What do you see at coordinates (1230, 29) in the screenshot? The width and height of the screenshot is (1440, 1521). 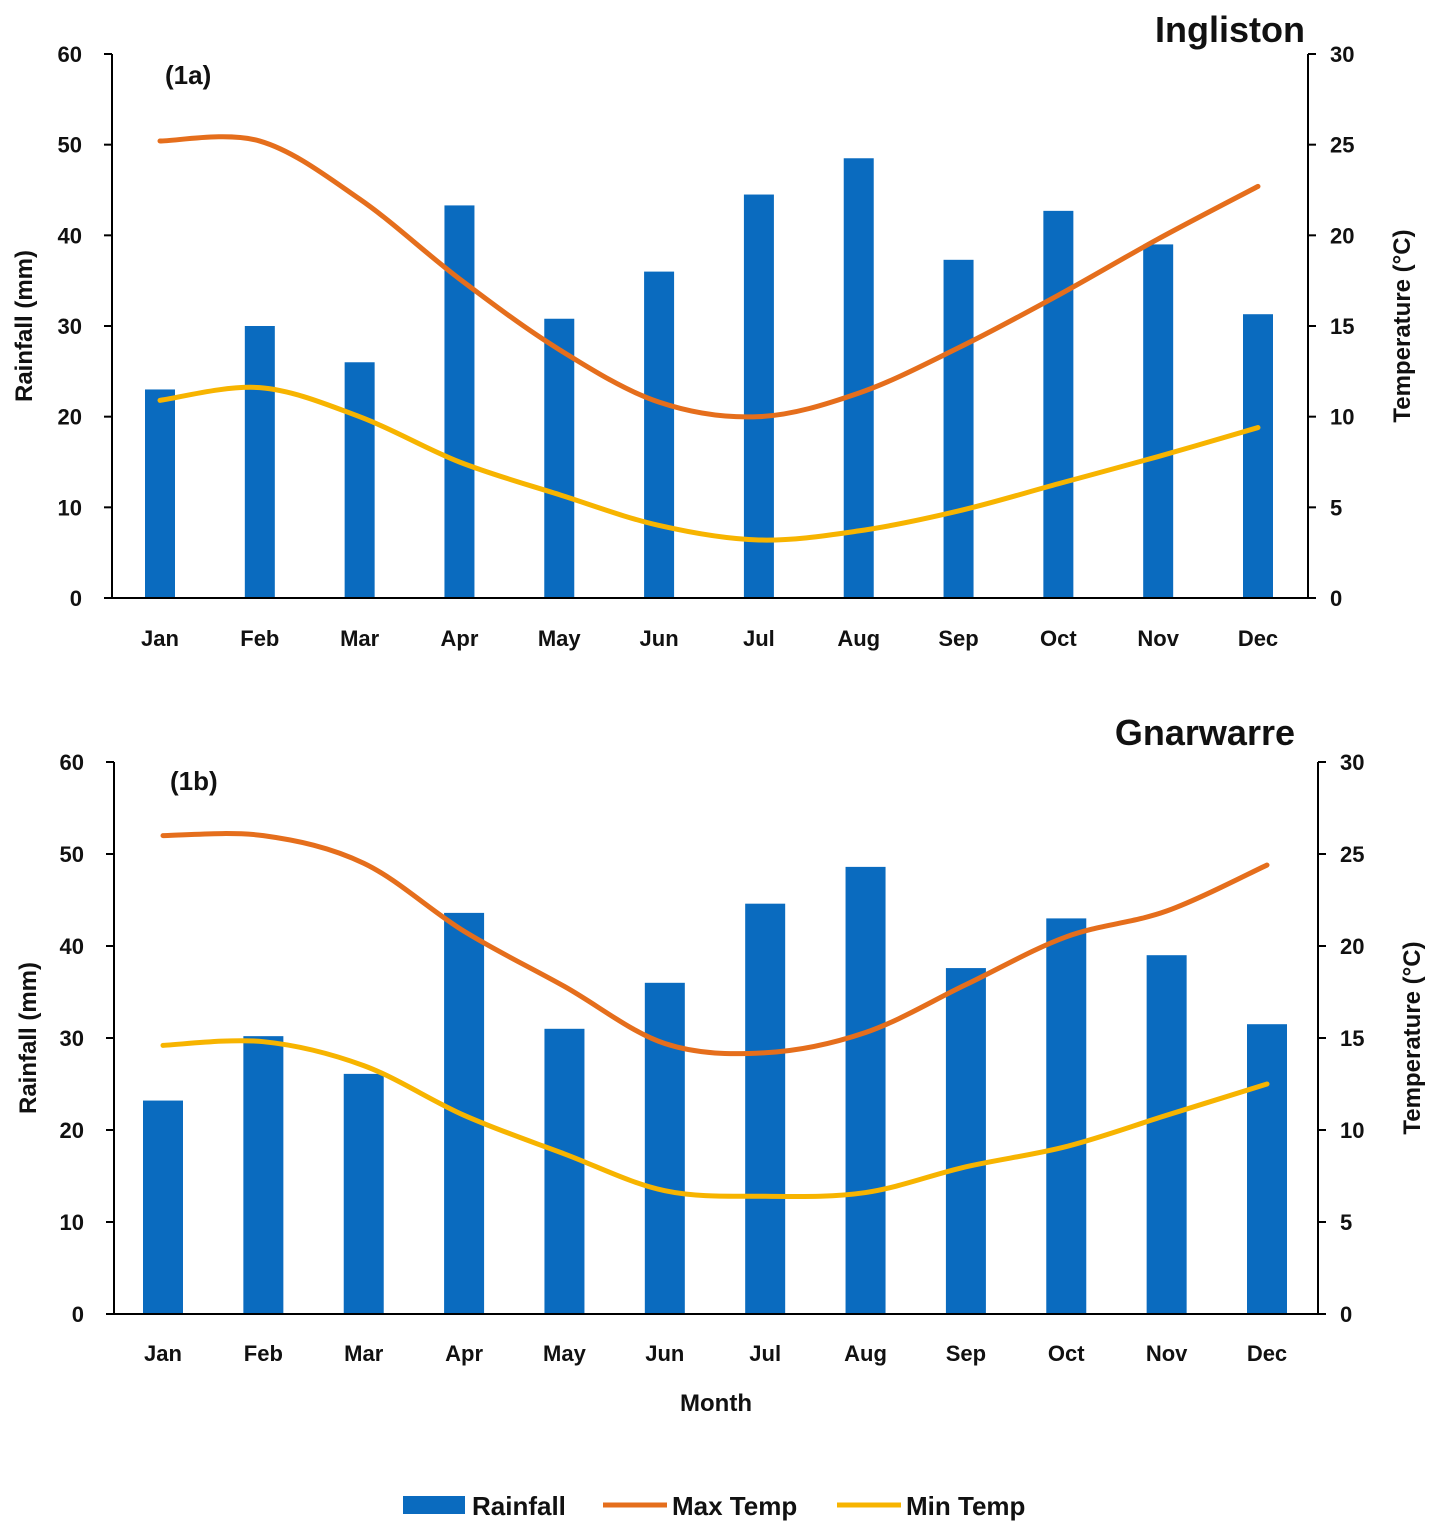 I see `chart-title: Ingliston` at bounding box center [1230, 29].